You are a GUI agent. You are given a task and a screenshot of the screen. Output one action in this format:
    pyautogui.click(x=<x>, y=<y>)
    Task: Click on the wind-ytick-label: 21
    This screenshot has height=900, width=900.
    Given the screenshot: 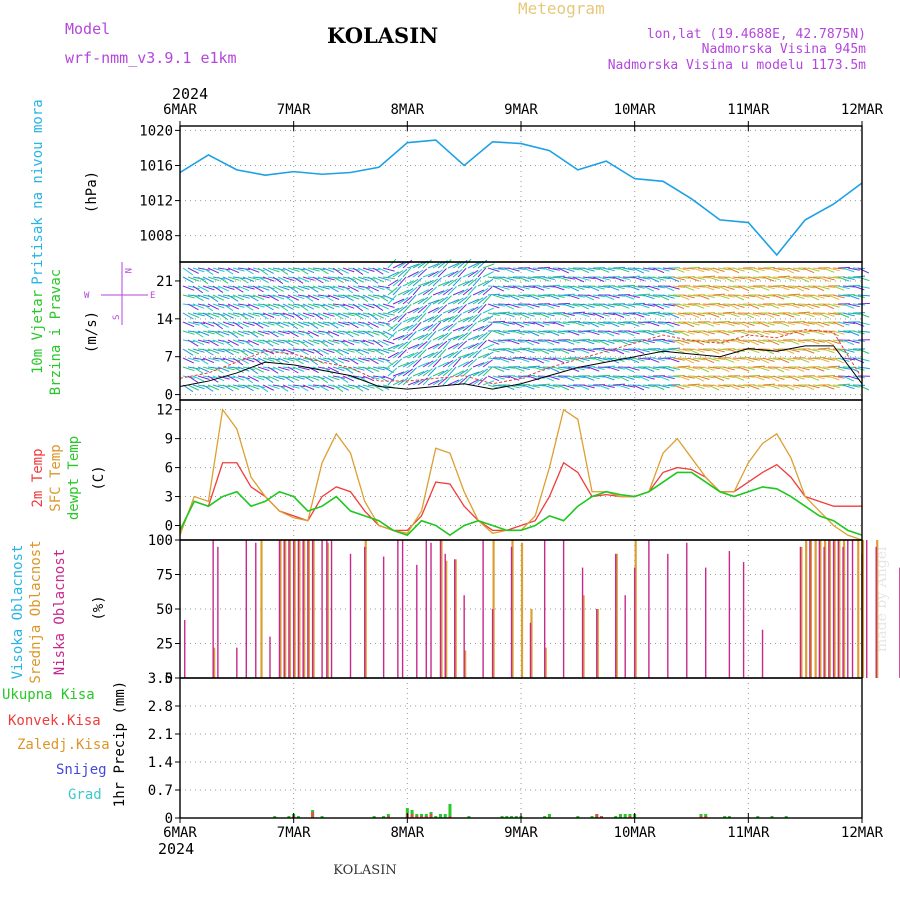 What is the action you would take?
    pyautogui.click(x=164, y=282)
    